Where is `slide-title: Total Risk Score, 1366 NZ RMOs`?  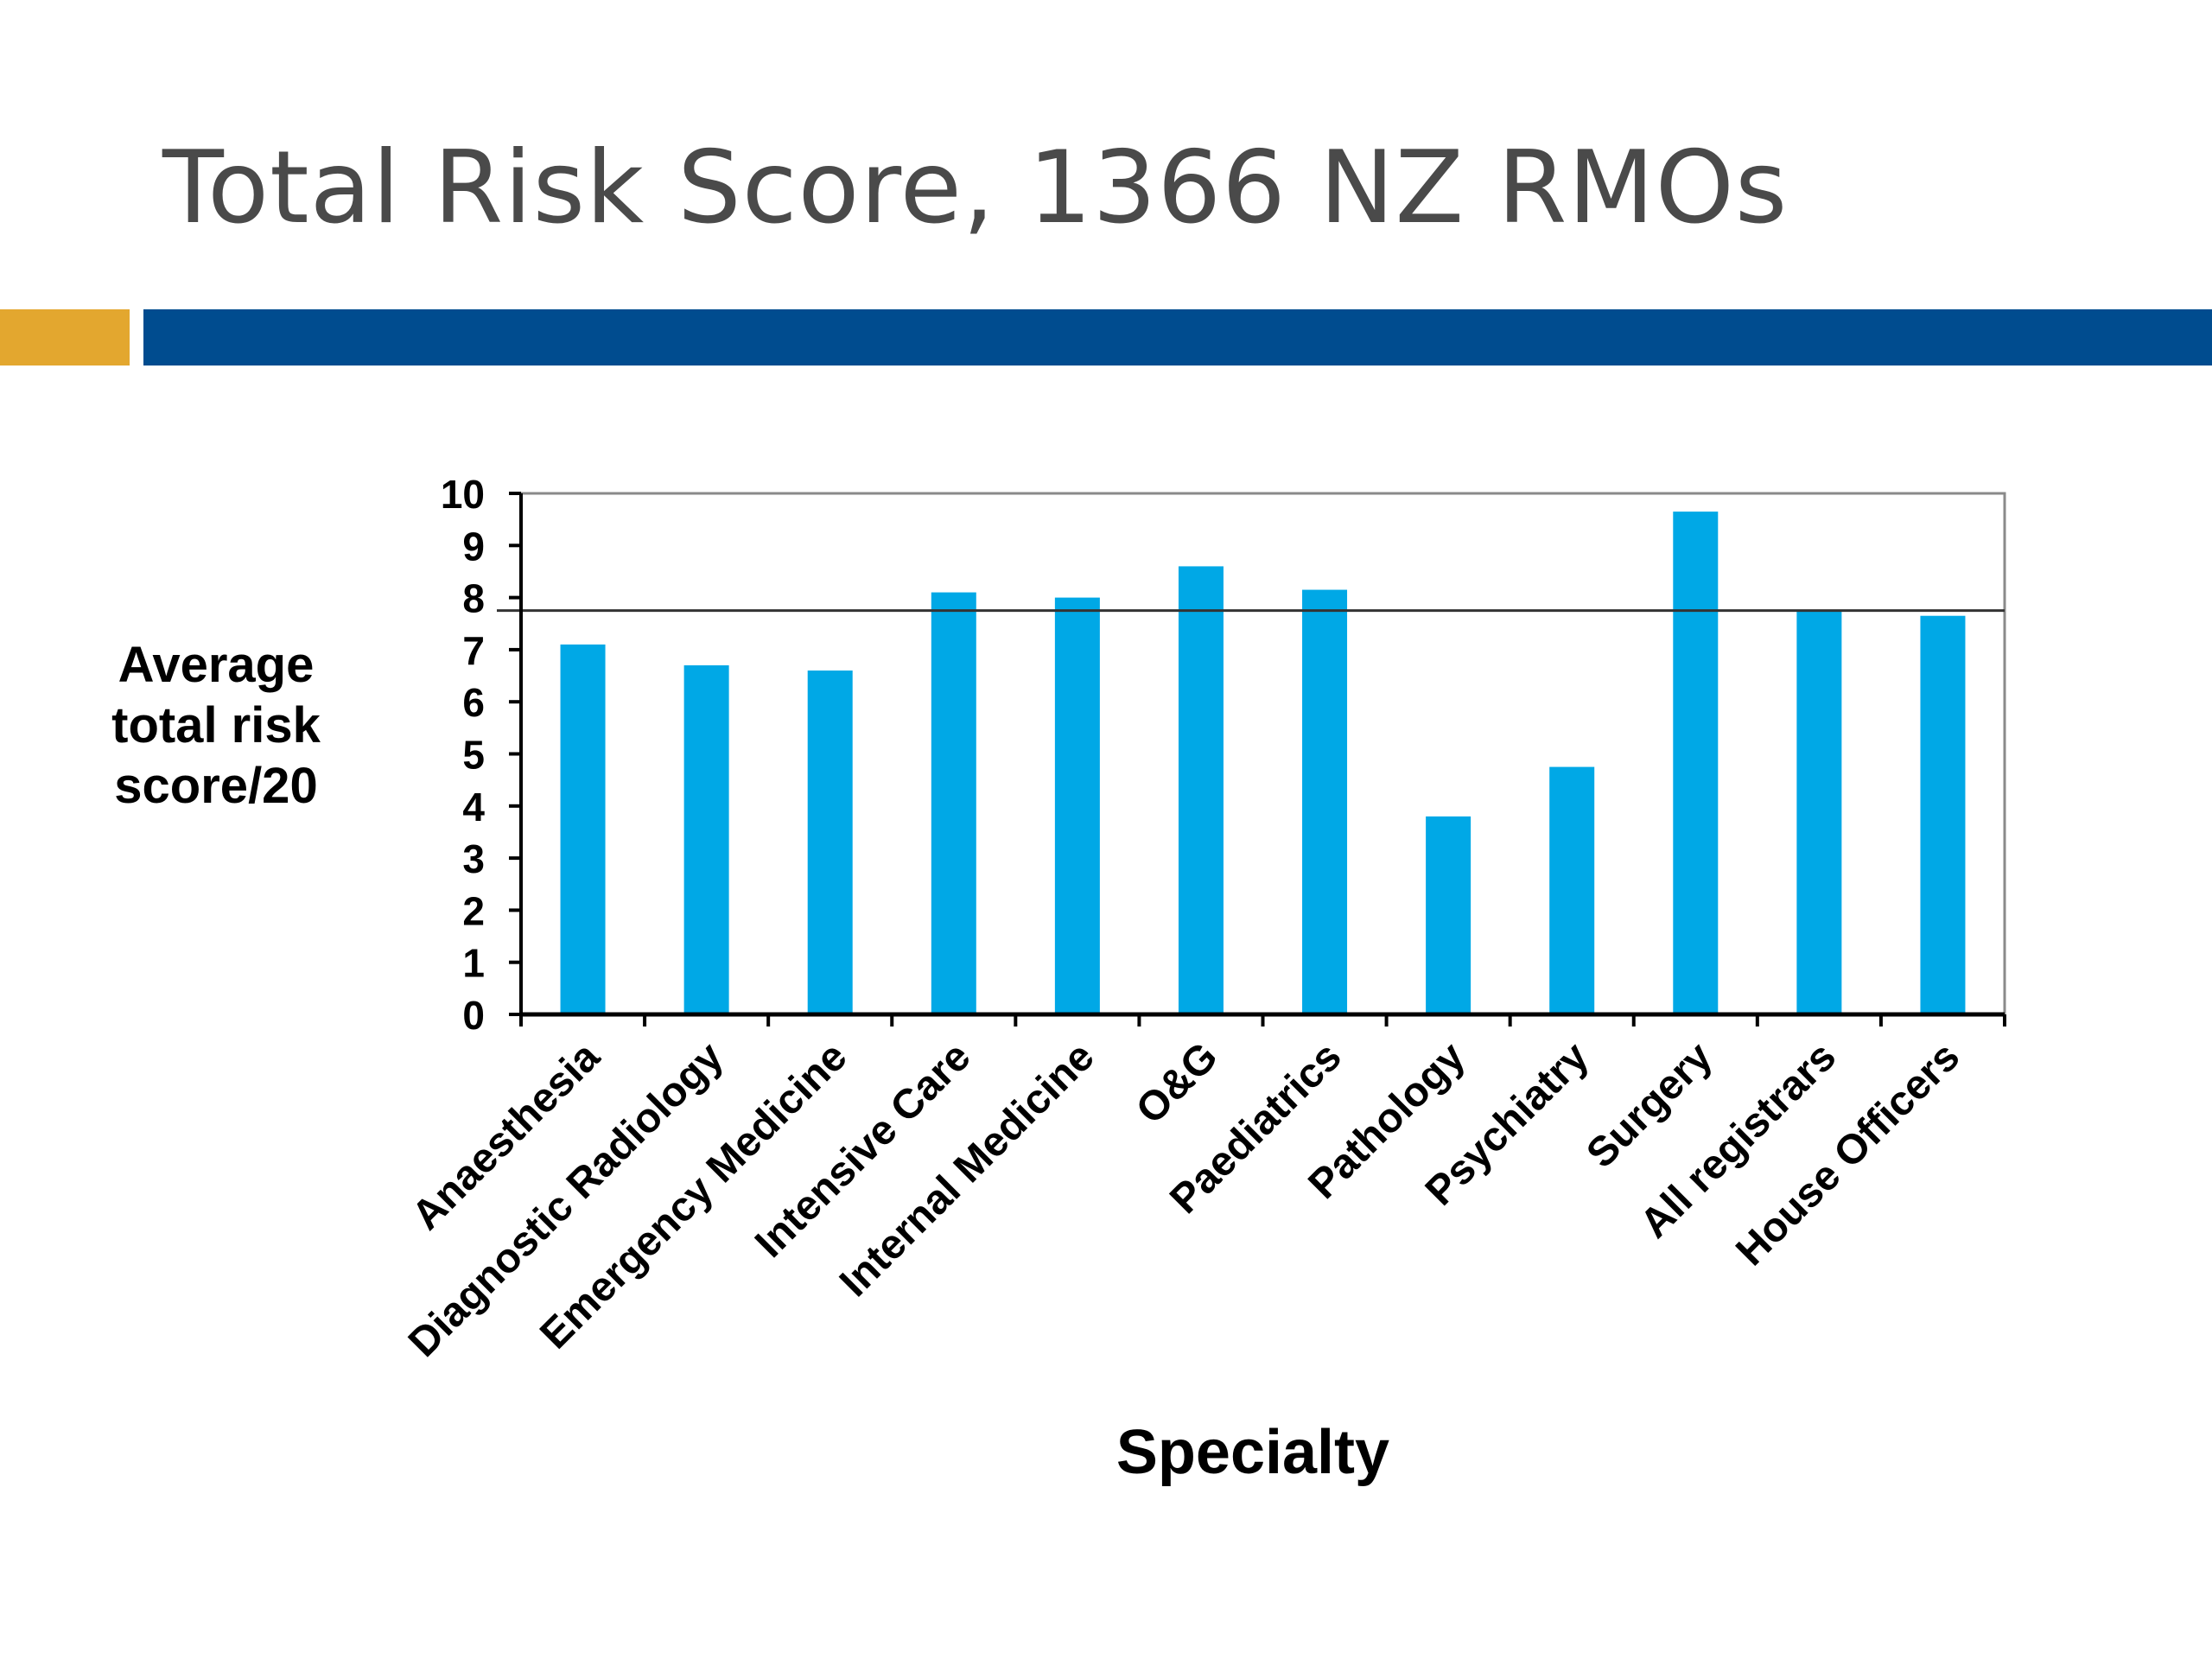
slide-title: Total Risk Score, 1366 NZ RMOs is located at coordinates (975, 188).